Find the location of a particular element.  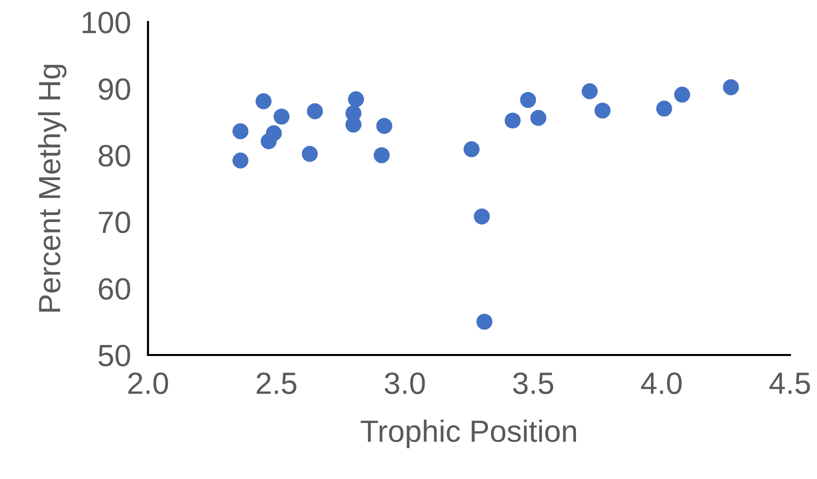

x-tick-label: 3.5 is located at coordinates (533, 383).